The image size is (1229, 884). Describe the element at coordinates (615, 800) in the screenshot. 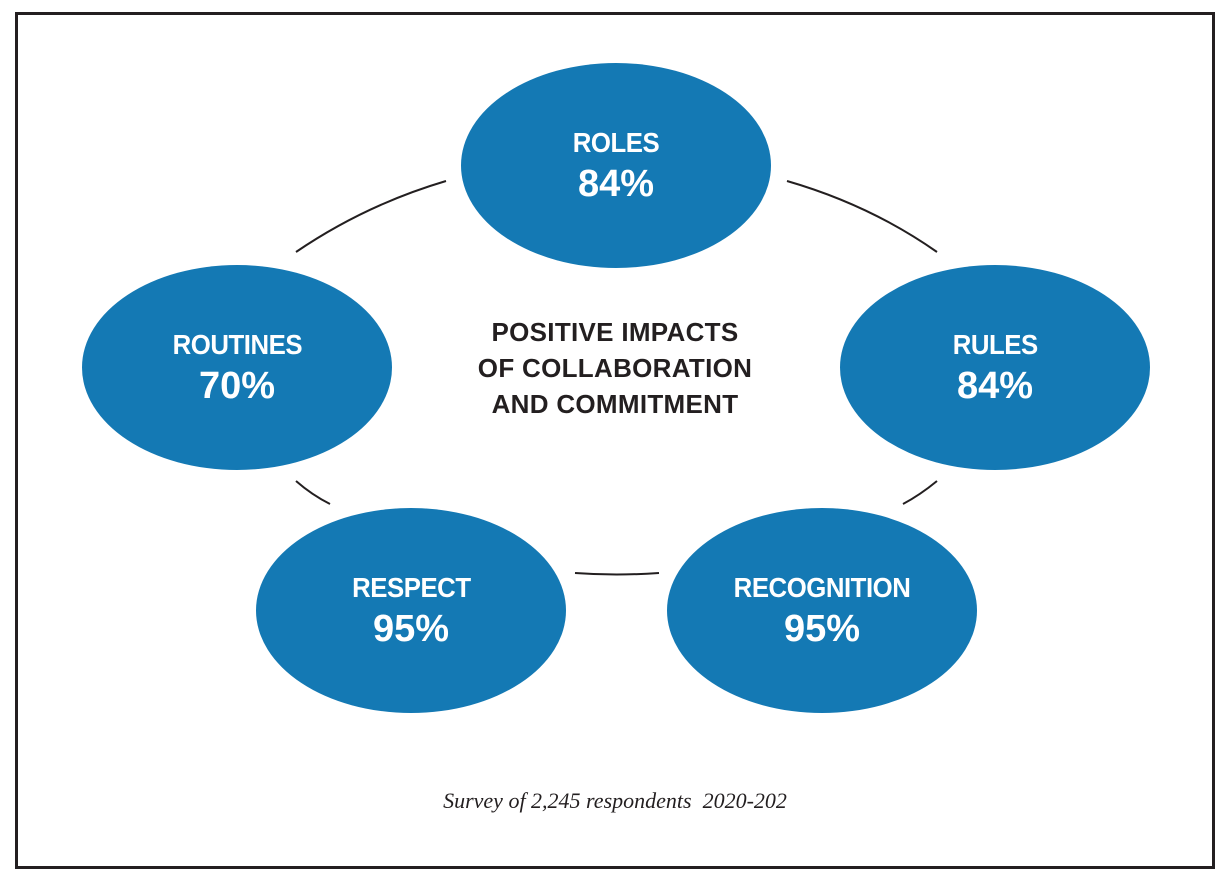

I see `survey-caption: Survey of 2,245 respondents 2020-202` at that location.